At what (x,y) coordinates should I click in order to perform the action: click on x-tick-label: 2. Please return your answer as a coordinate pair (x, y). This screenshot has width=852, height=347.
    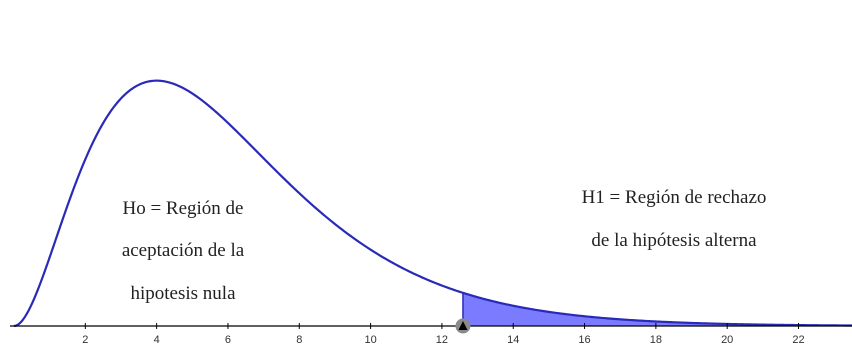
    Looking at the image, I should click on (85, 340).